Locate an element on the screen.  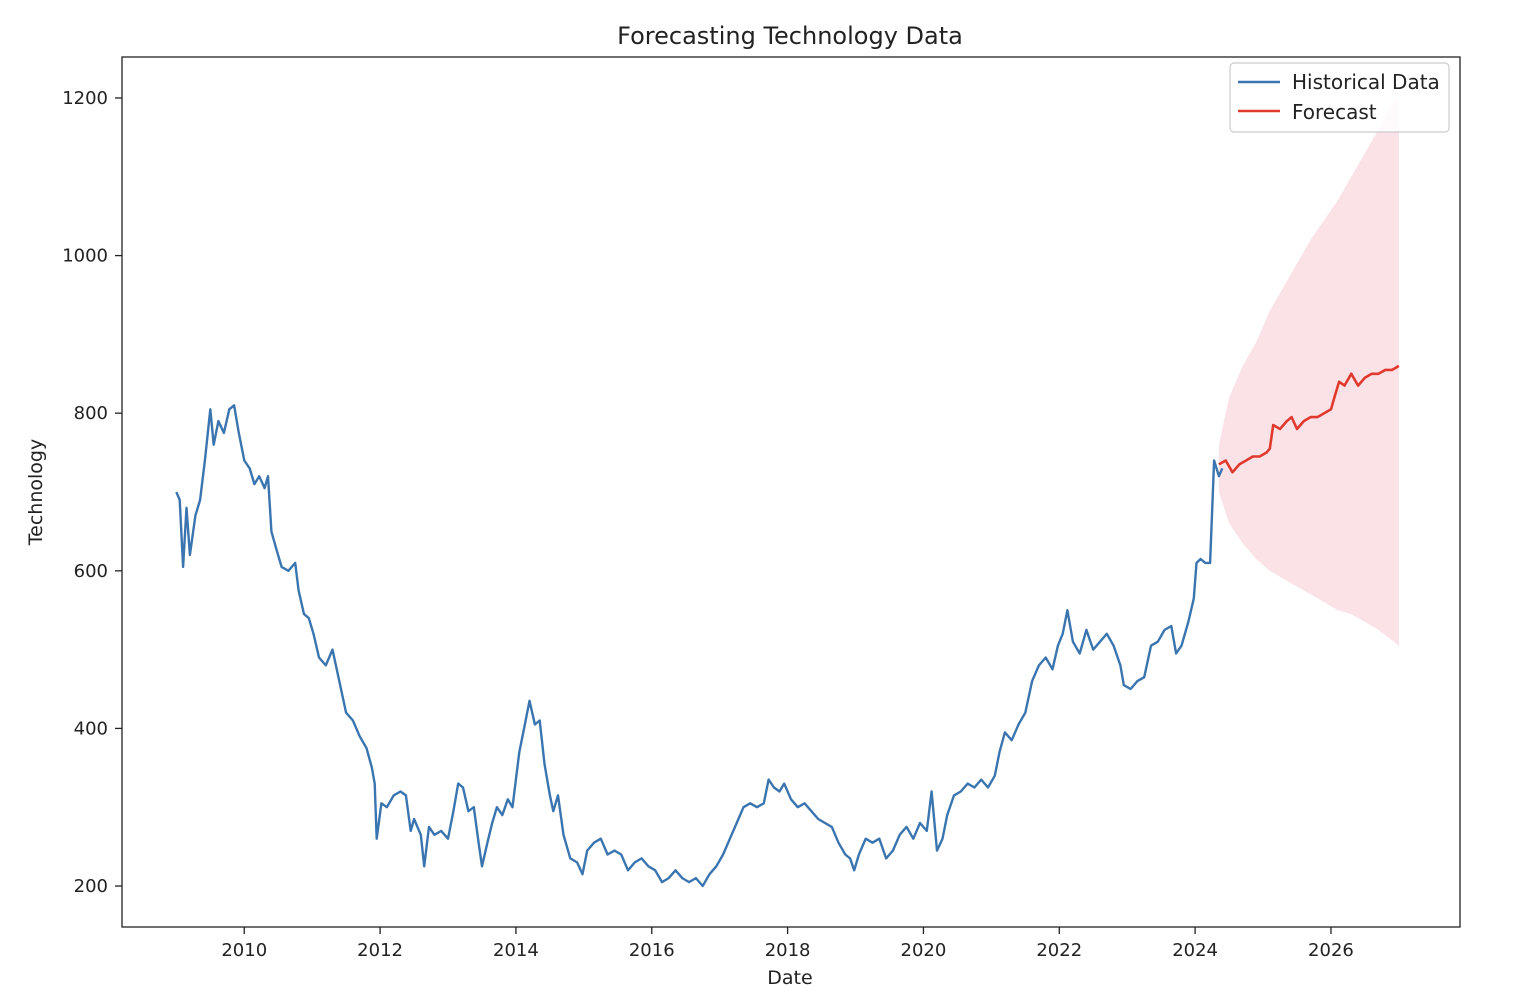
y-tick-label: 200 is located at coordinates (91, 886).